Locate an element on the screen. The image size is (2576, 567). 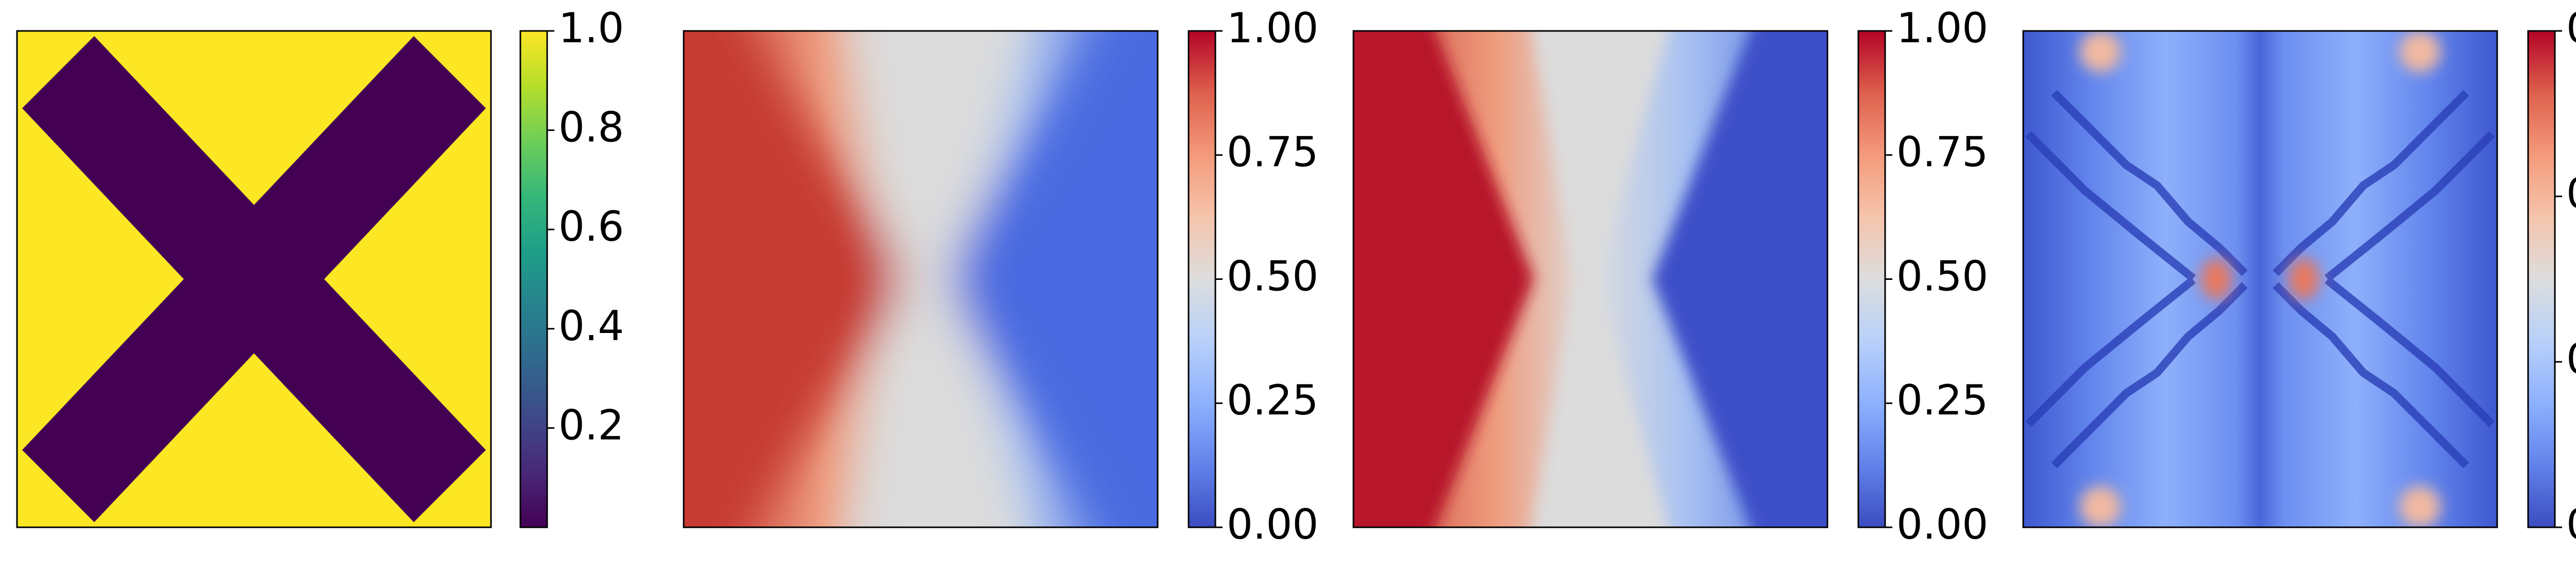
colorbar-tick-label: 0.10 is located at coordinates (2571, 194).